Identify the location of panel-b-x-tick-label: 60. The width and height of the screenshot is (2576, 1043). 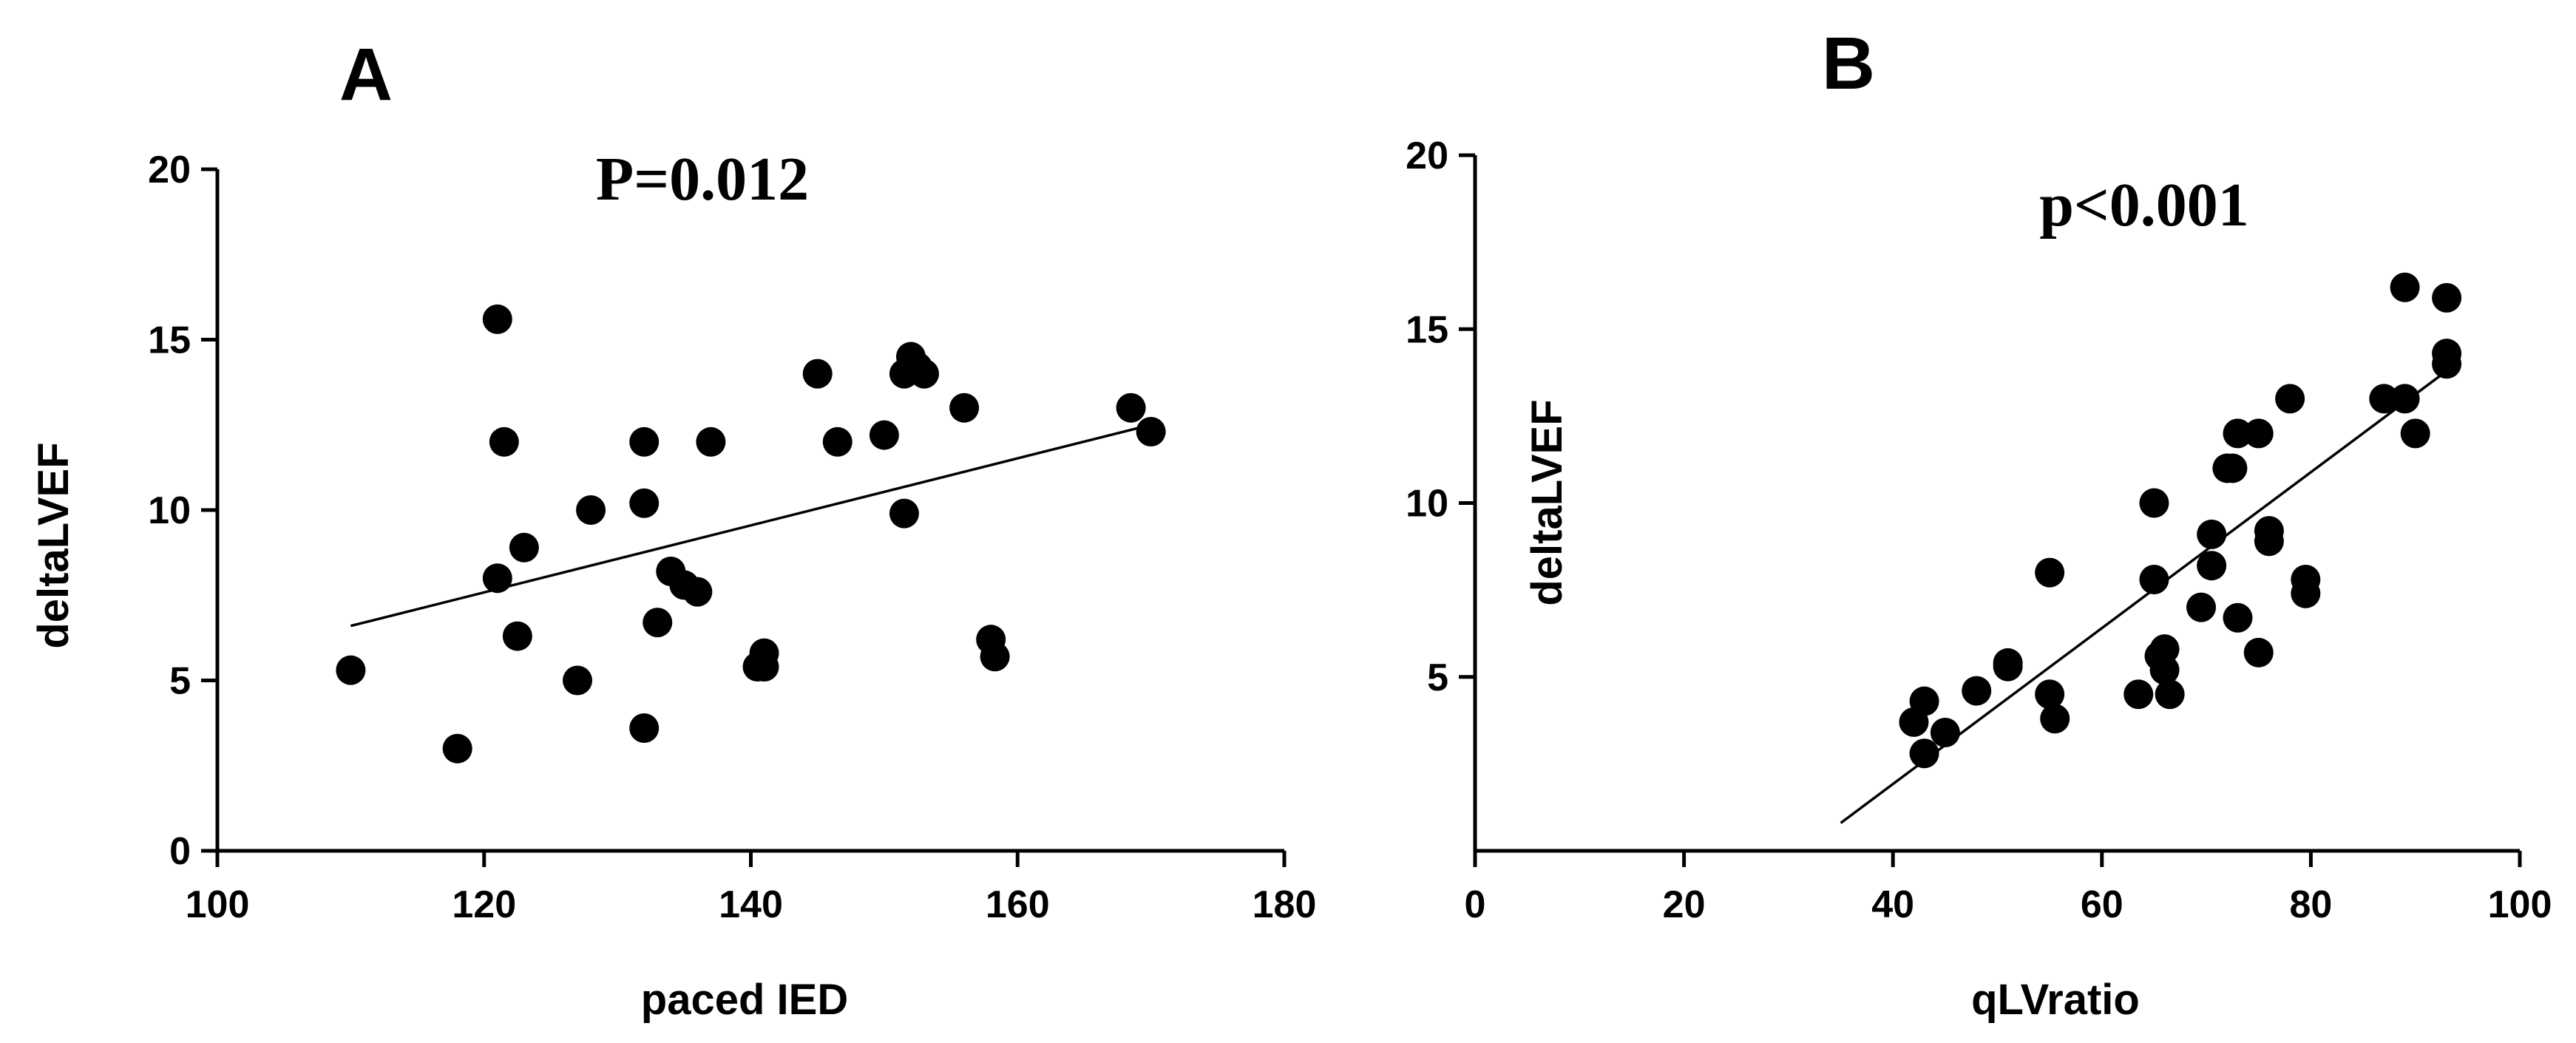
(2102, 904).